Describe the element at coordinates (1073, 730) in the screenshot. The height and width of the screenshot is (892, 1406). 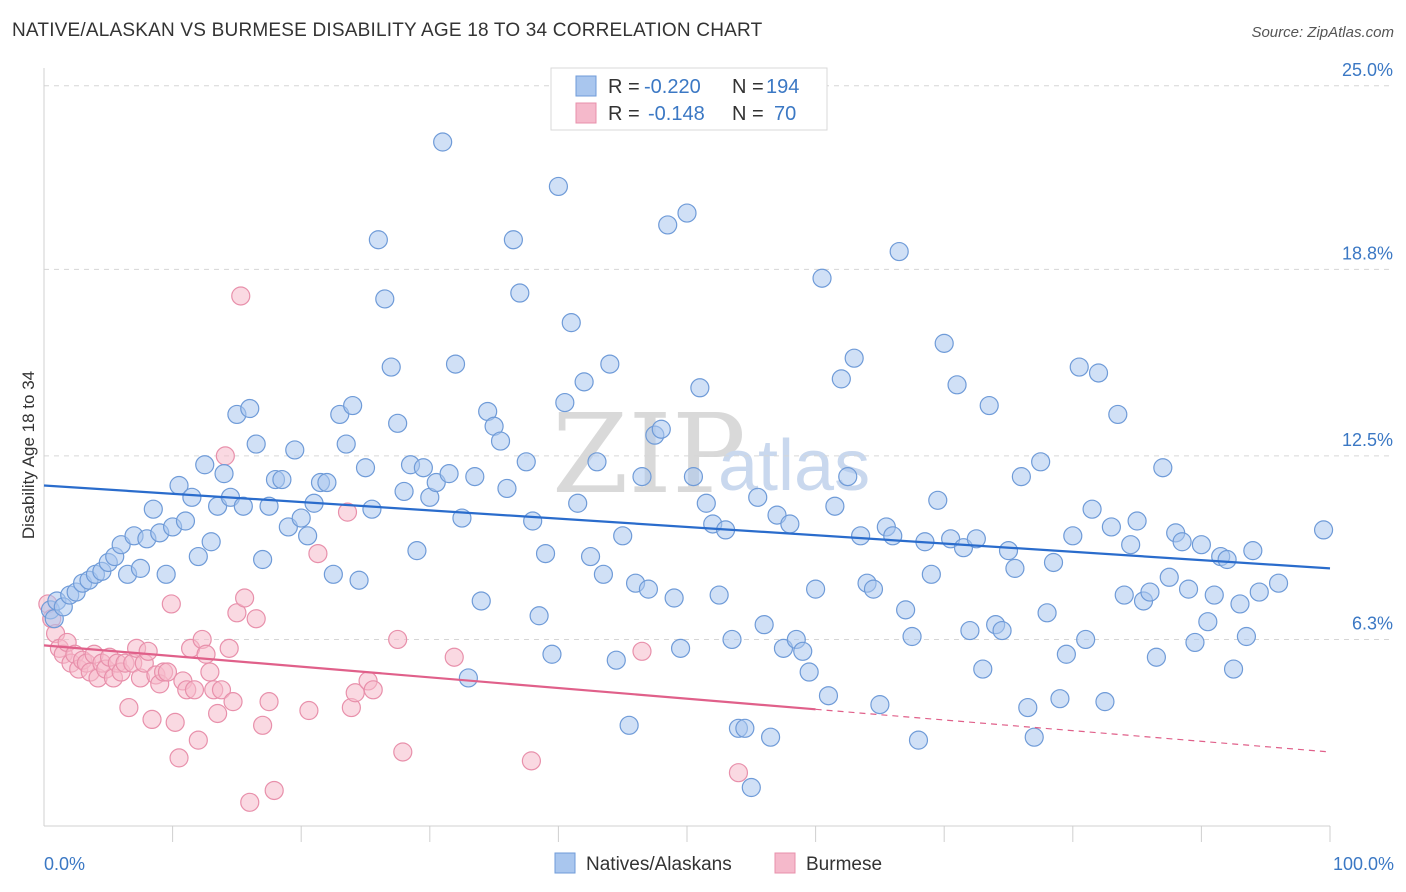
I see `burmese-trend-line-extension` at that location.